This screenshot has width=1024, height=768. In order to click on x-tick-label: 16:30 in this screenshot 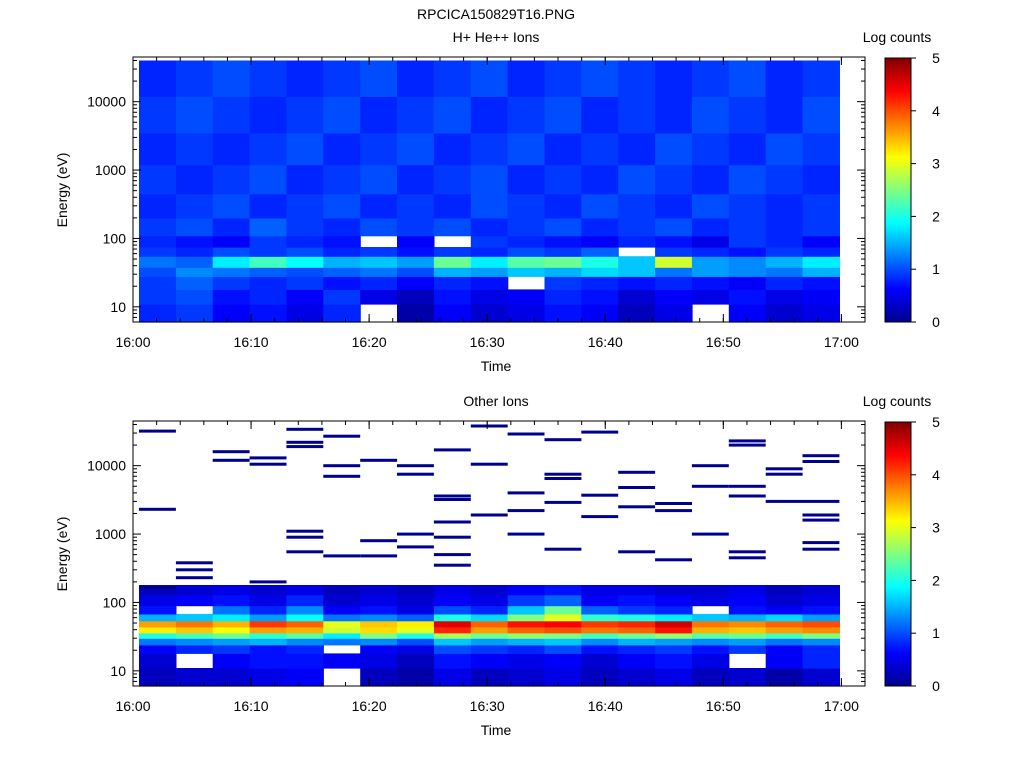, I will do `click(487, 706)`.